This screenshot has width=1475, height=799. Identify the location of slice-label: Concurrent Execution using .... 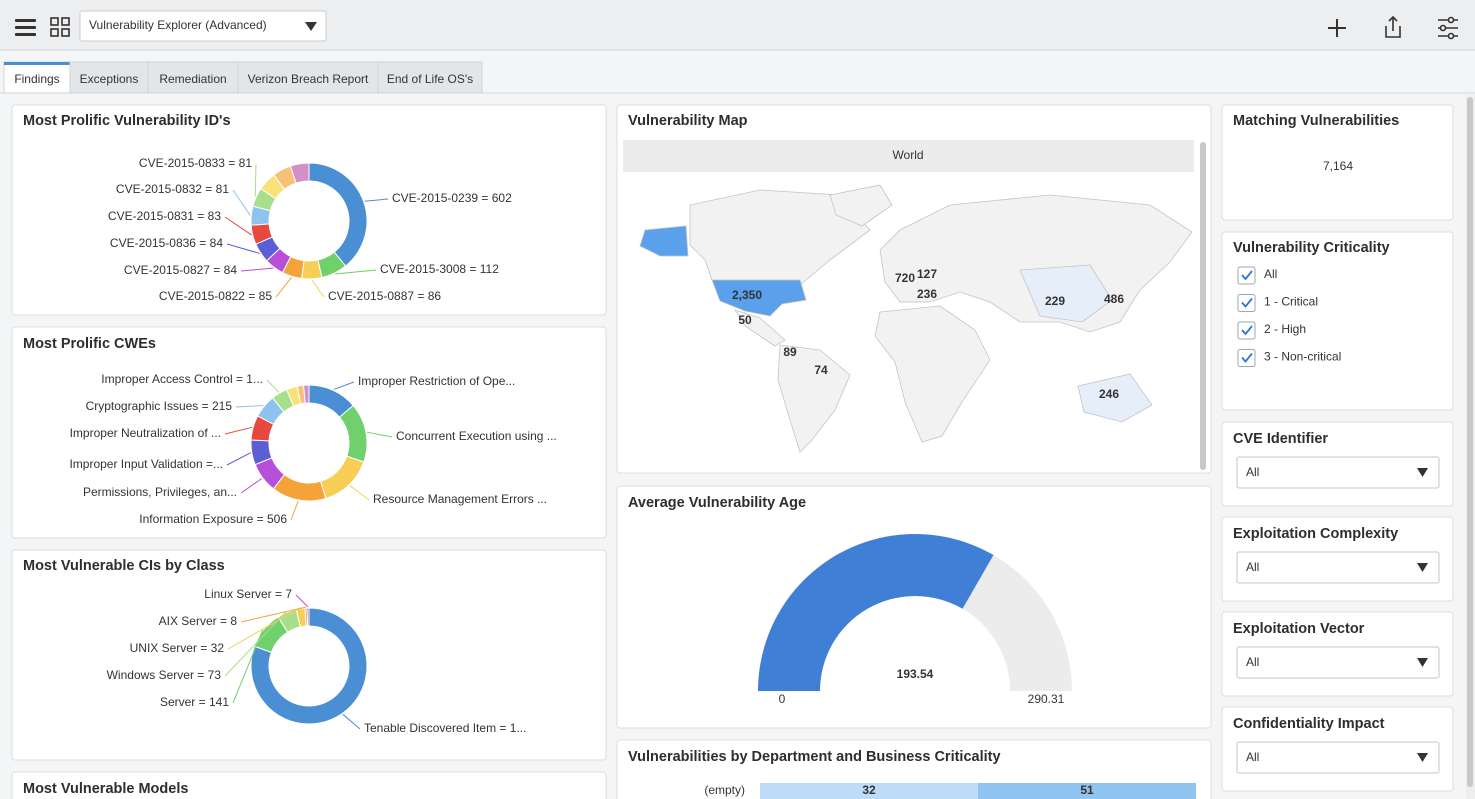
(476, 436).